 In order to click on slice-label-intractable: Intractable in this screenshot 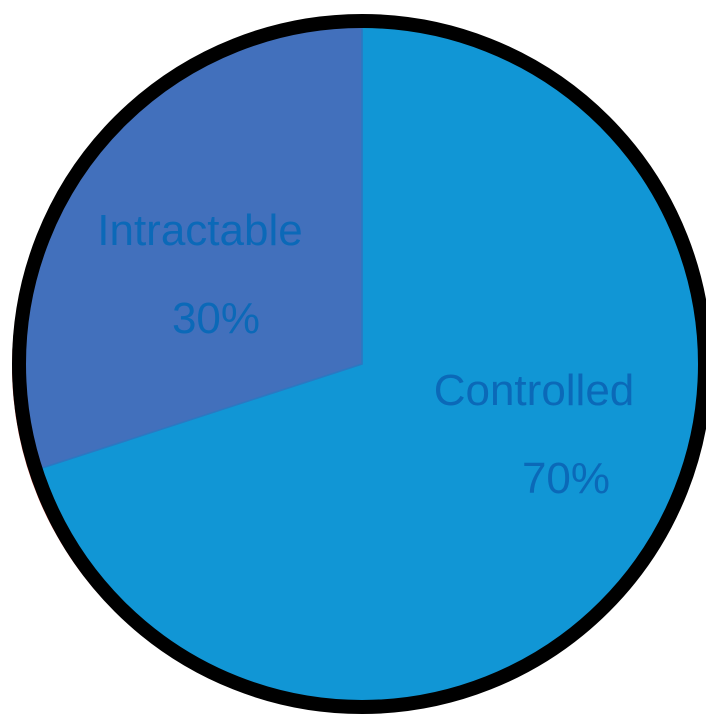, I will do `click(199, 230)`.